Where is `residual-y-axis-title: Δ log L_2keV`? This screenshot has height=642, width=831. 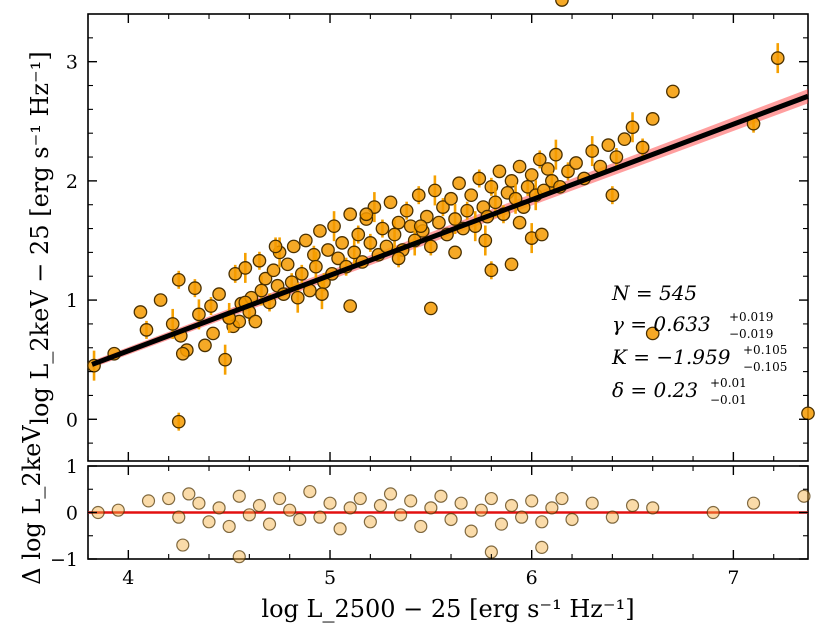
residual-y-axis-title: Δ log L_2keV is located at coordinates (32, 505).